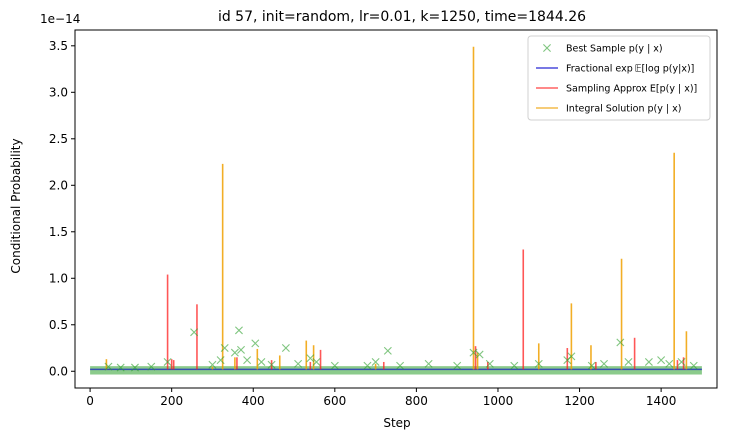 The width and height of the screenshot is (740, 440). I want to click on y-tick-label: 1.5, so click(58, 232).